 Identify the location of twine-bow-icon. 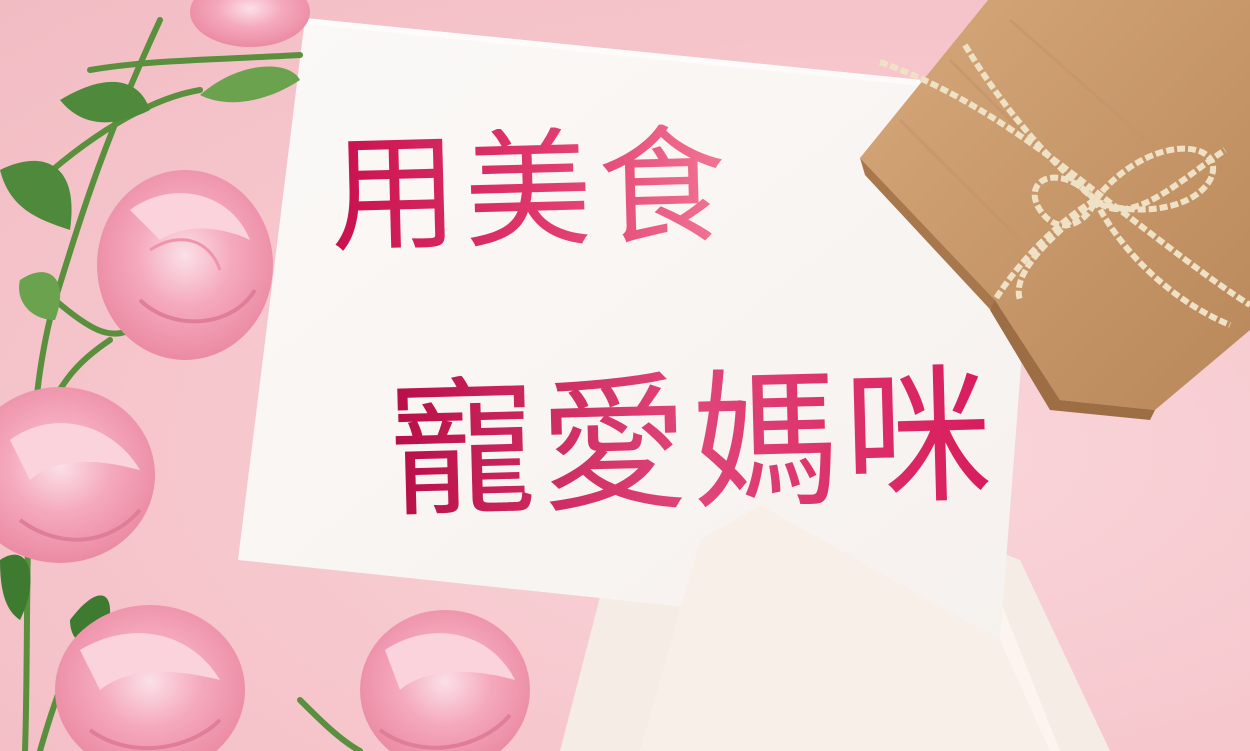
(1064, 185).